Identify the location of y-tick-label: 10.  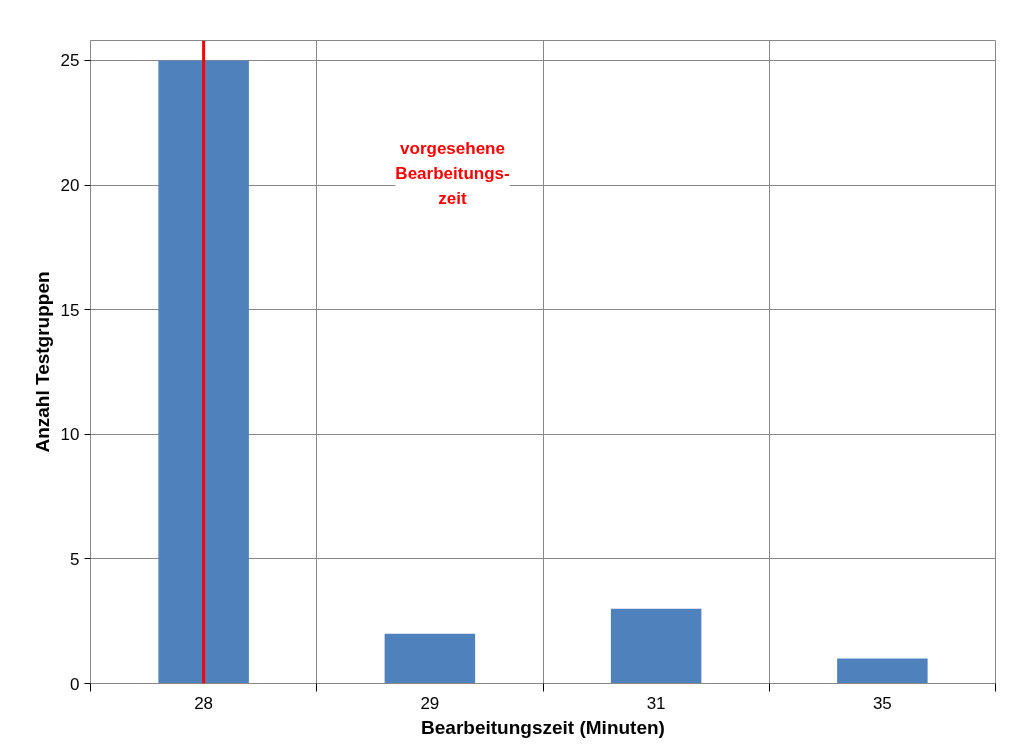
(70, 435).